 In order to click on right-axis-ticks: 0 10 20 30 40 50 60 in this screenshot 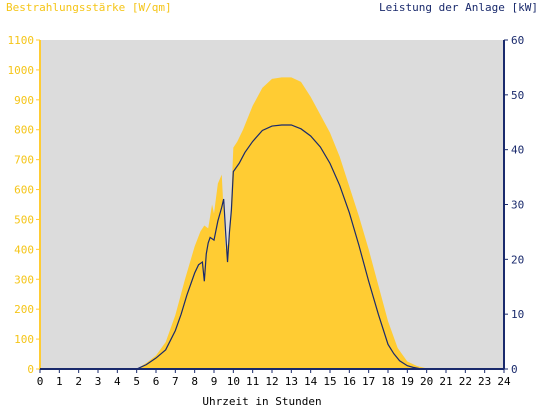, I will do `click(514, 205)`.